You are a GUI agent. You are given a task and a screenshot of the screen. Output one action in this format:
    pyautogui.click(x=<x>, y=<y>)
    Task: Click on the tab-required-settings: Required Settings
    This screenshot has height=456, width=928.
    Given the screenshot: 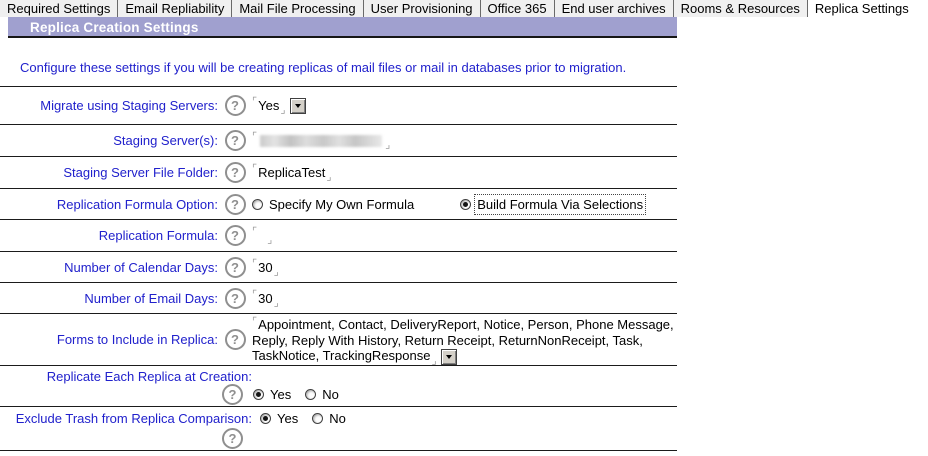 What is the action you would take?
    pyautogui.click(x=59, y=8)
    